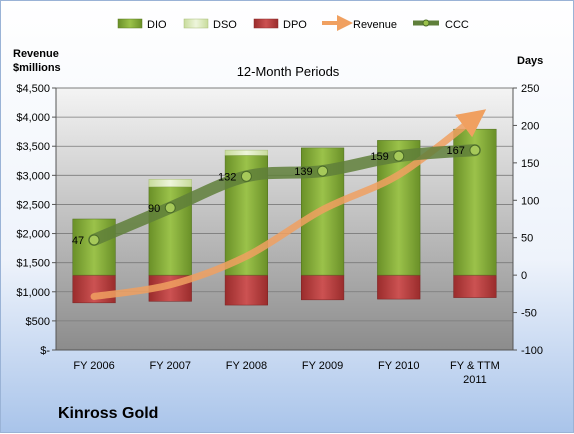 The height and width of the screenshot is (434, 574). Describe the element at coordinates (322, 366) in the screenshot. I see `category-label: FY 2009` at that location.